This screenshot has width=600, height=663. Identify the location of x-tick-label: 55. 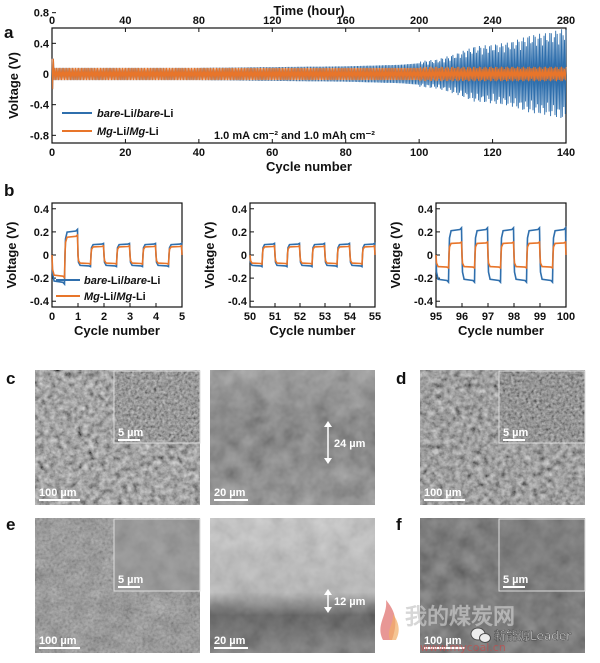
(375, 317).